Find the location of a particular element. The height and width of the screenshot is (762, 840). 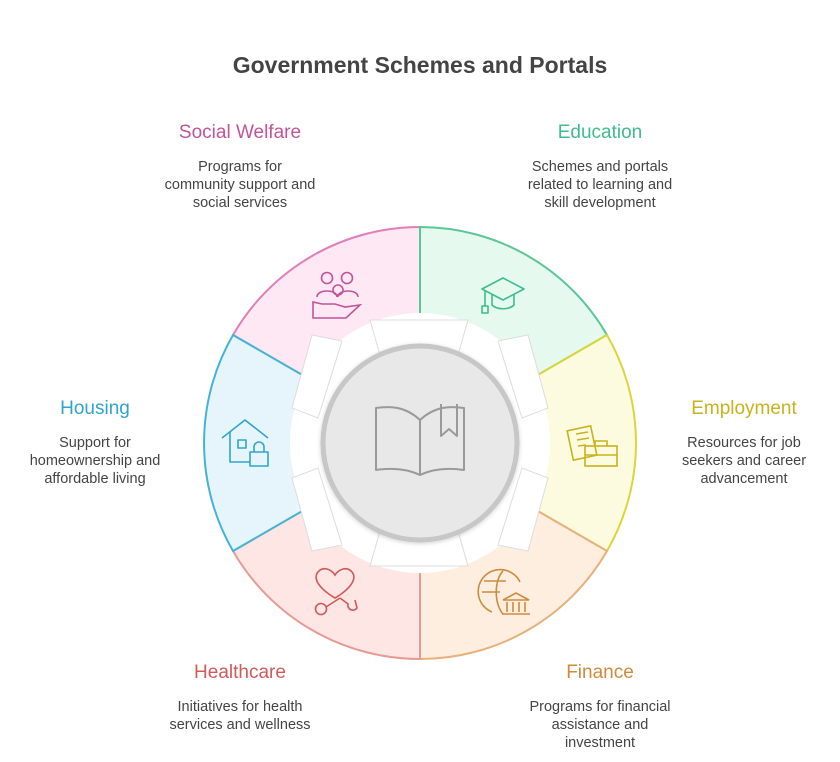

desc-line: Schemes and portals is located at coordinates (600, 167).